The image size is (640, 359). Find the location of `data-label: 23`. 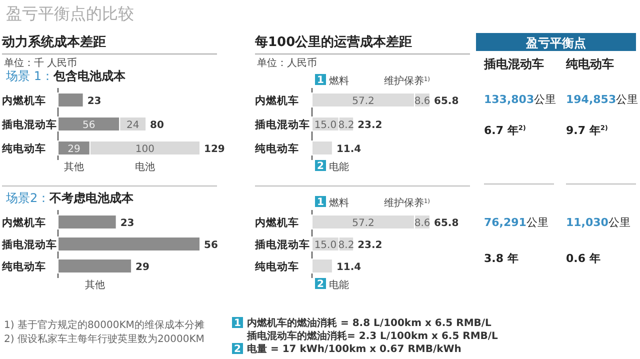

data-label: 23 is located at coordinates (127, 223).